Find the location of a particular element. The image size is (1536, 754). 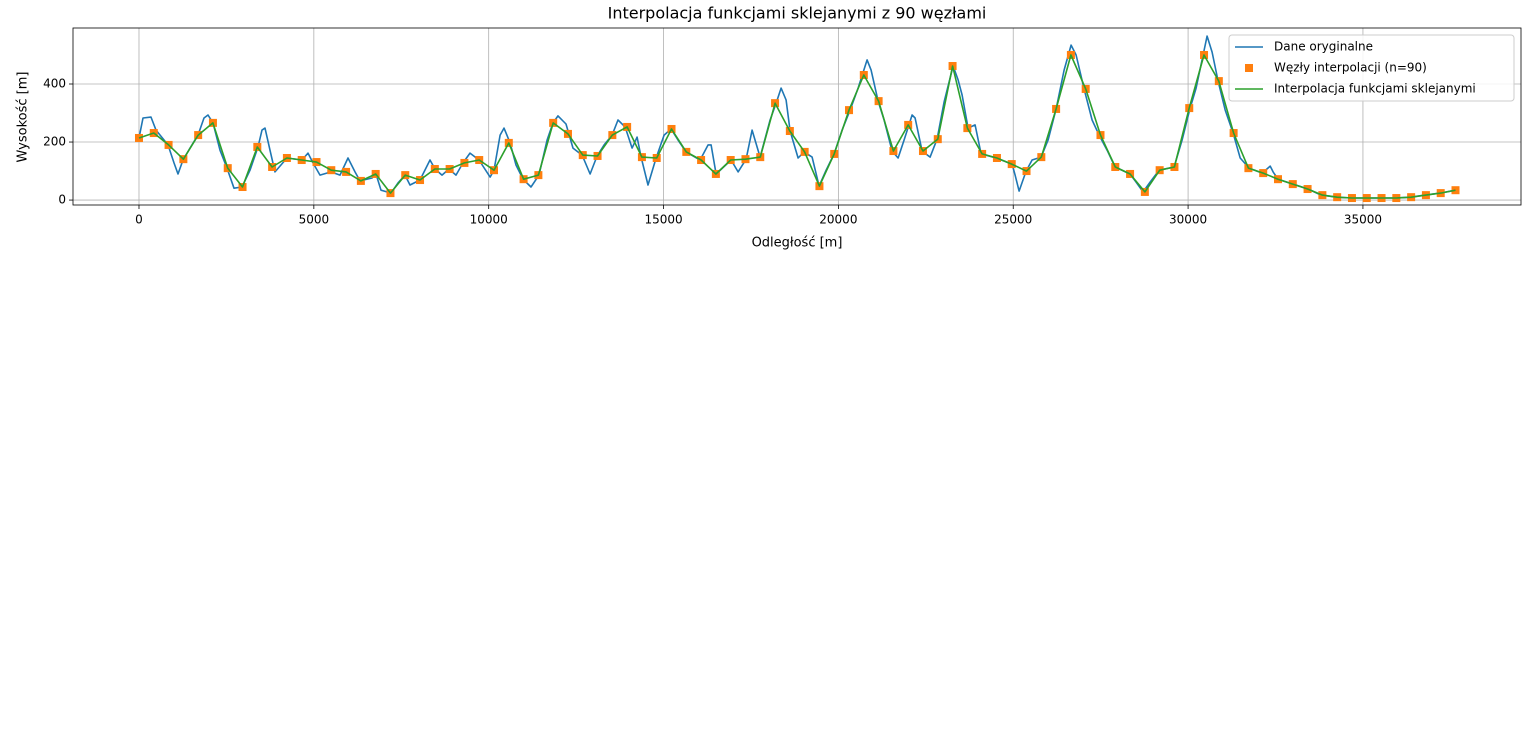

legend-box is located at coordinates (1371, 68).